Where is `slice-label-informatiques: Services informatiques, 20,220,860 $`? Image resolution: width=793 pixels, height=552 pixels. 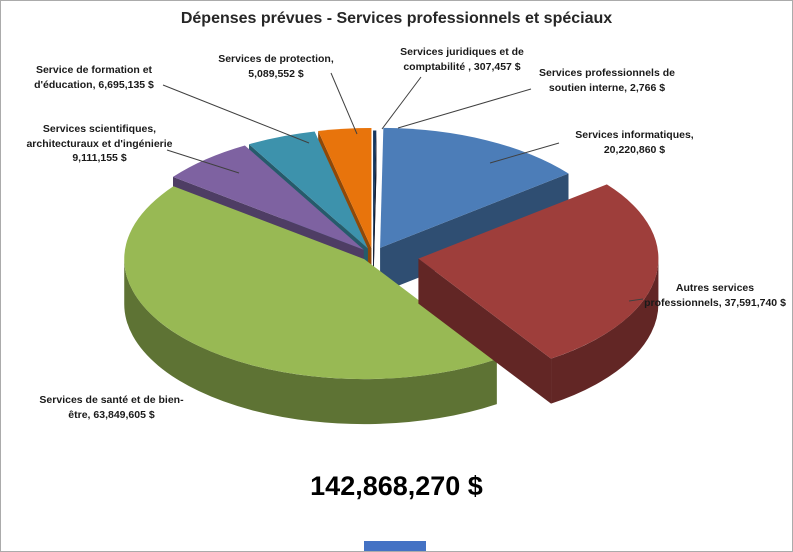
slice-label-informatiques: Services informatiques, 20,220,860 $ is located at coordinates (634, 142).